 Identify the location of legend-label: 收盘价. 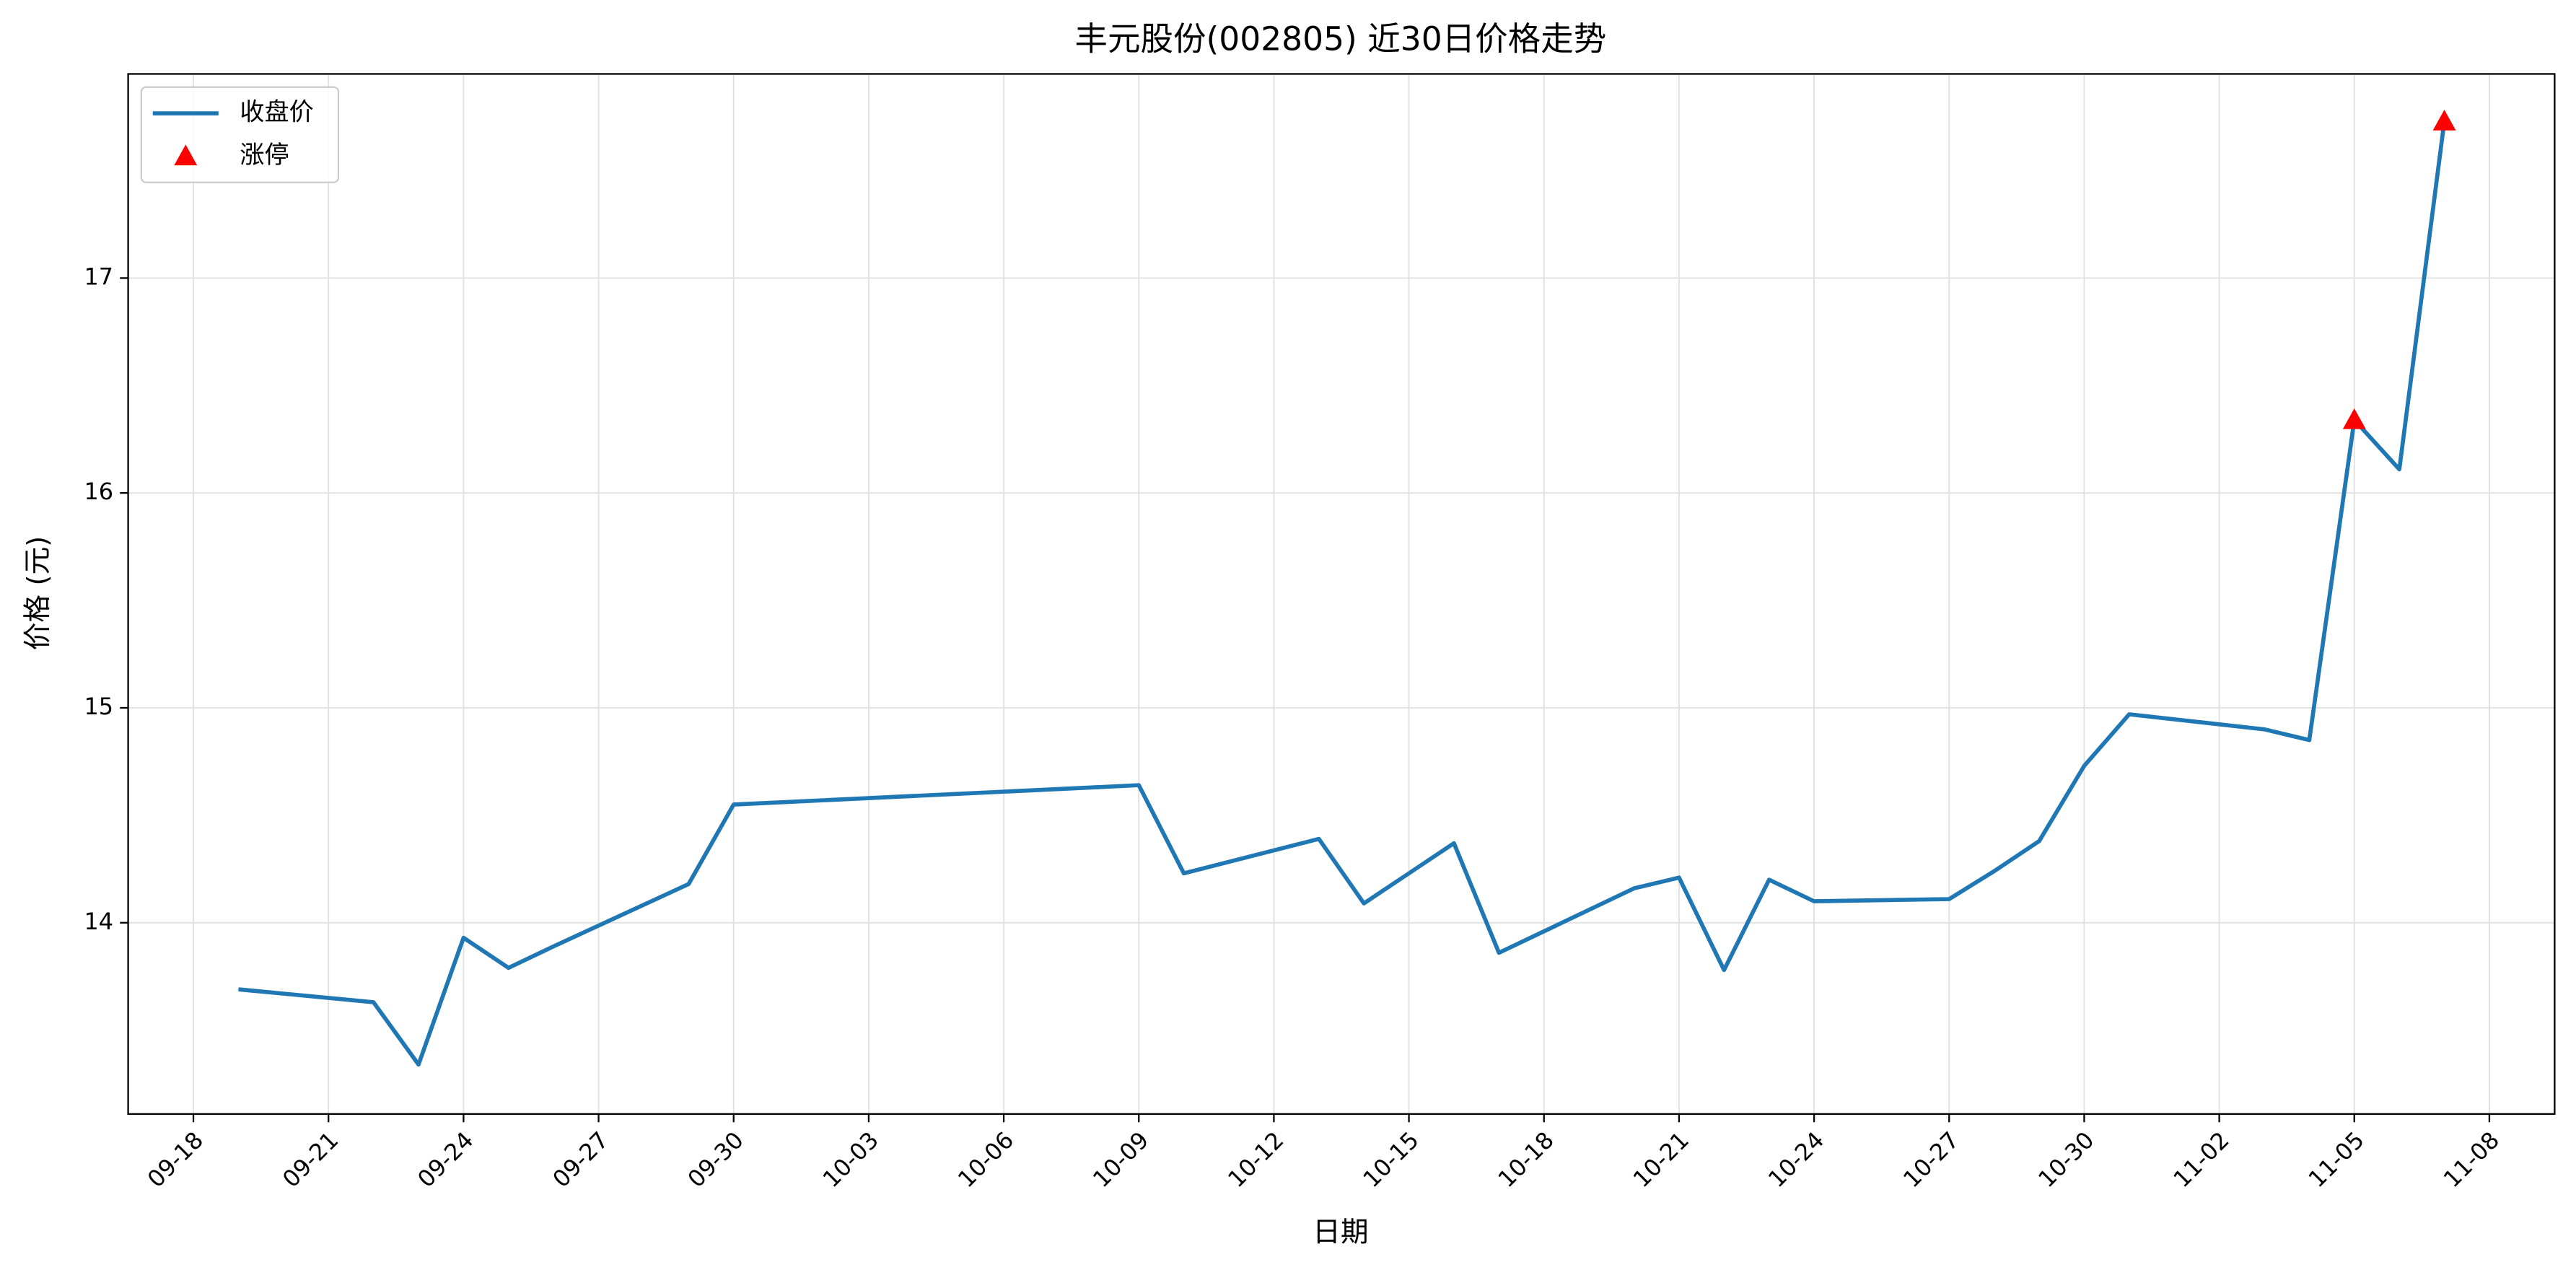
(276, 113).